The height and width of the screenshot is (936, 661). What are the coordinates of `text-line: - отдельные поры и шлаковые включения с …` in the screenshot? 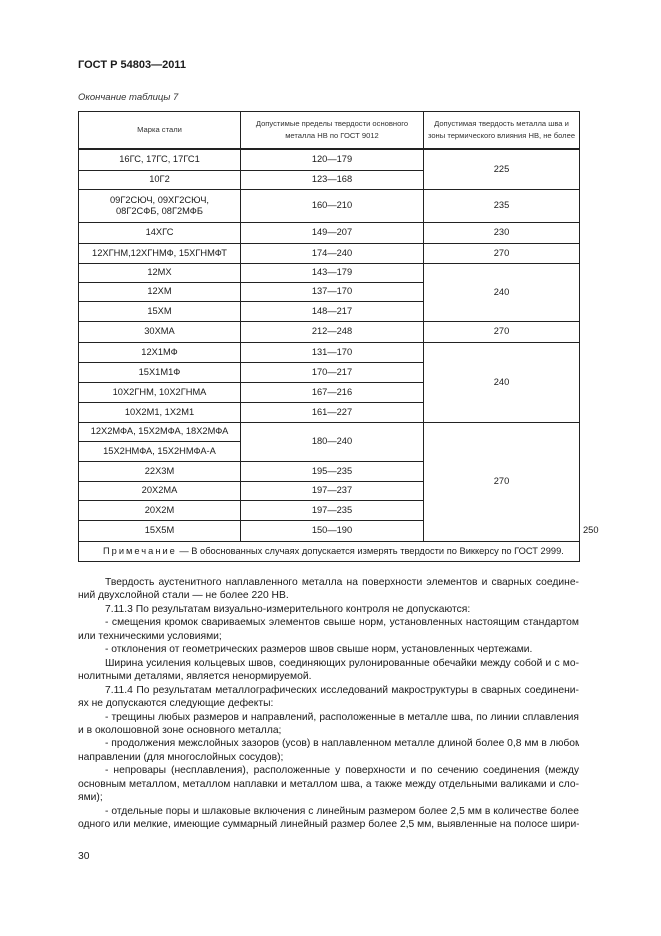 It's located at (342, 811).